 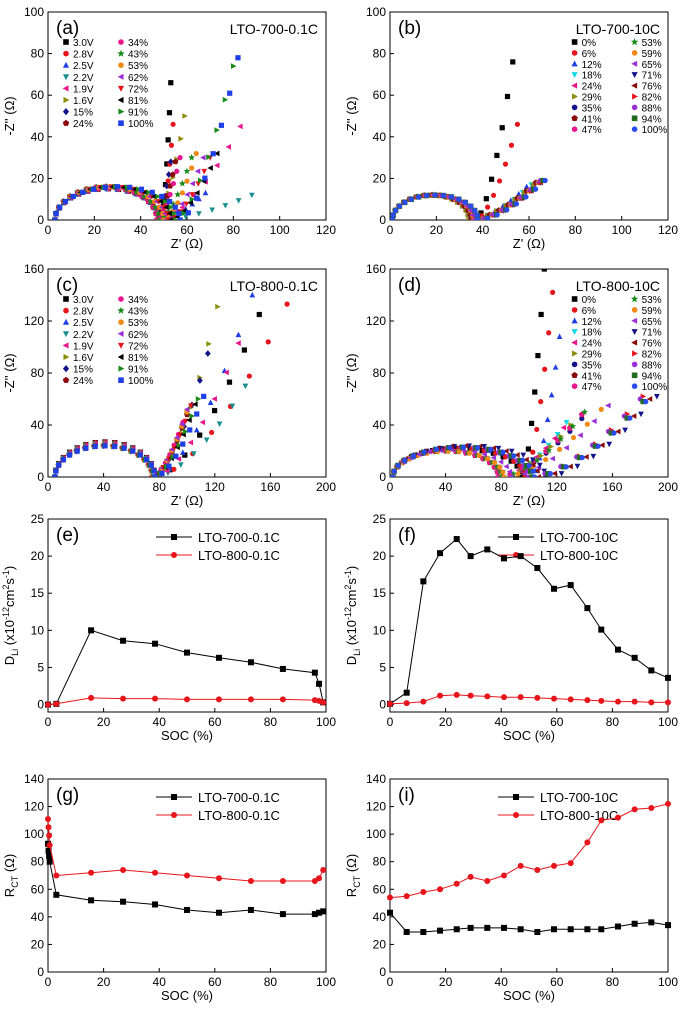 I want to click on y-tick-label: 5, so click(x=382, y=667).